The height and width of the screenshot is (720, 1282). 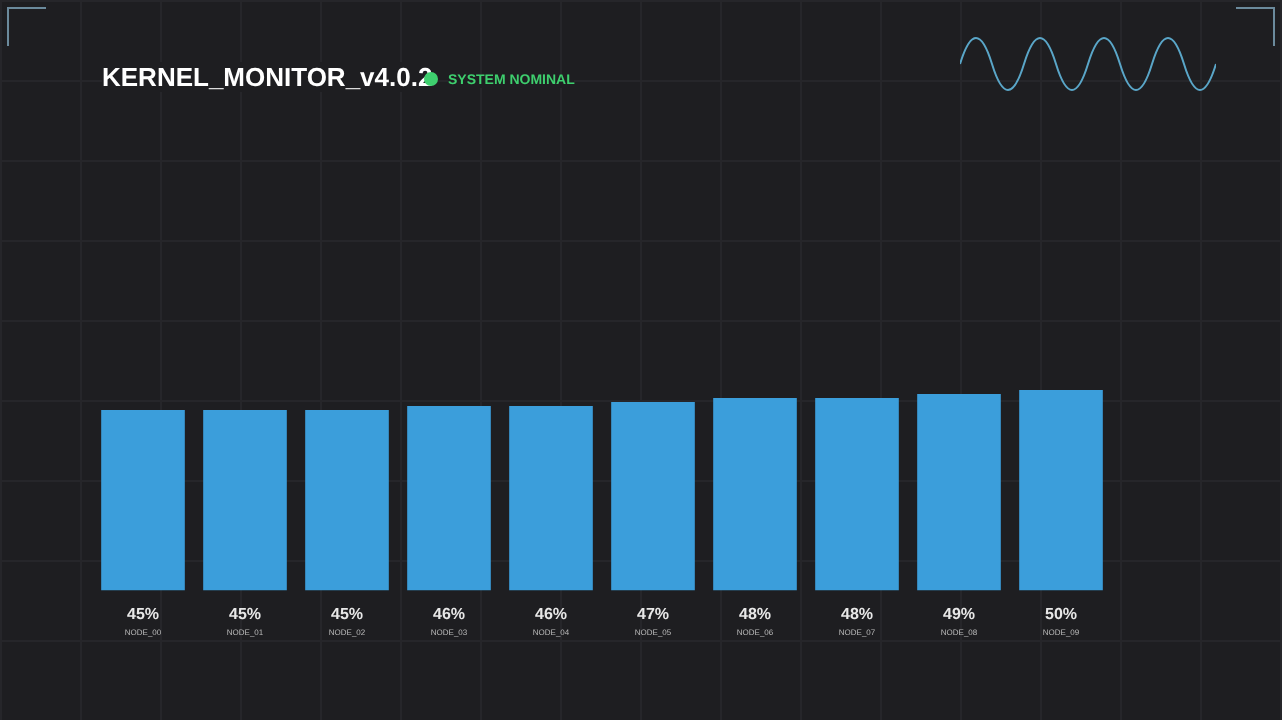 What do you see at coordinates (1061, 613) in the screenshot?
I see `data-label: 50%` at bounding box center [1061, 613].